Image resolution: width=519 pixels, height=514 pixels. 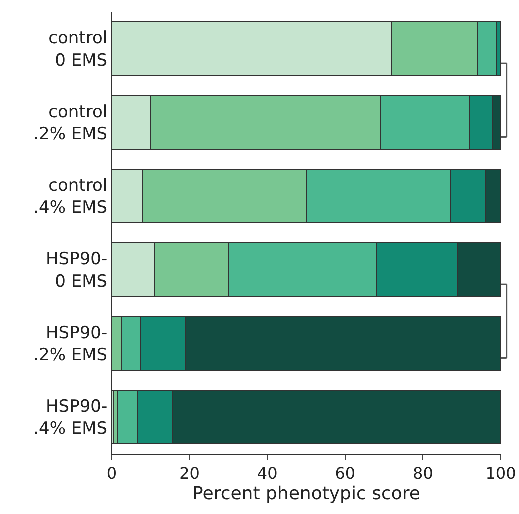 What do you see at coordinates (345, 474) in the screenshot?
I see `x-tick-label: 60` at bounding box center [345, 474].